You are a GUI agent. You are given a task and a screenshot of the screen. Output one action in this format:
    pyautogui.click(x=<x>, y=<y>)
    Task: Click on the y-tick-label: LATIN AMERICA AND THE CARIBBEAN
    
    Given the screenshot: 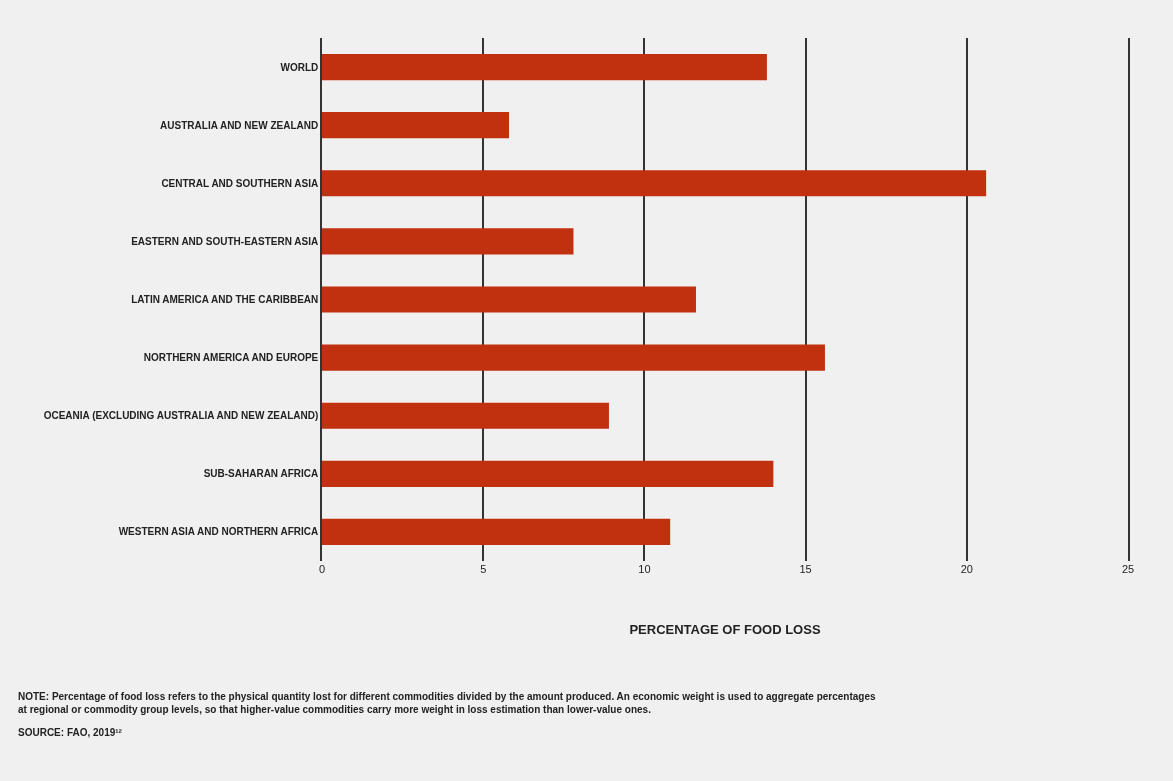 What is the action you would take?
    pyautogui.click(x=225, y=299)
    